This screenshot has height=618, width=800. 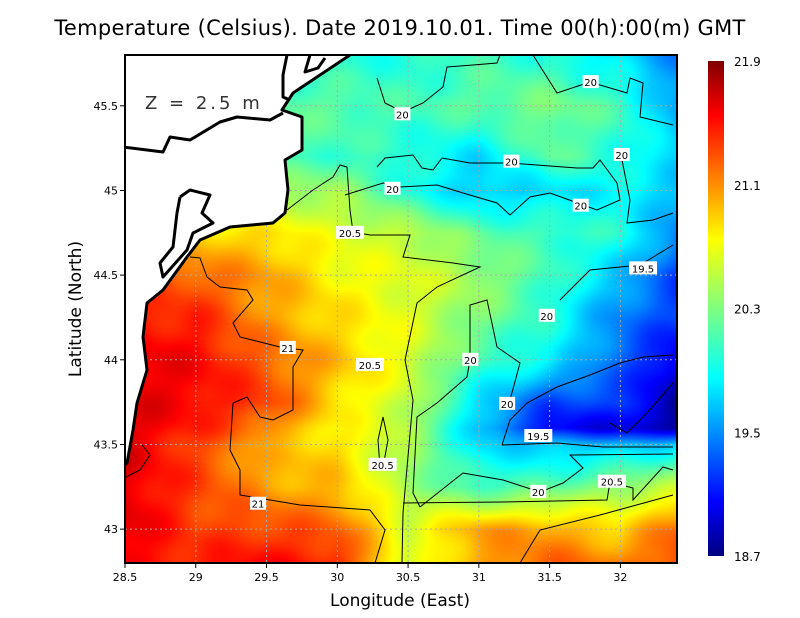 What do you see at coordinates (370, 573) in the screenshot?
I see `x-axis: 28.5 29 29.5 30 30.5 31 31.5 32` at bounding box center [370, 573].